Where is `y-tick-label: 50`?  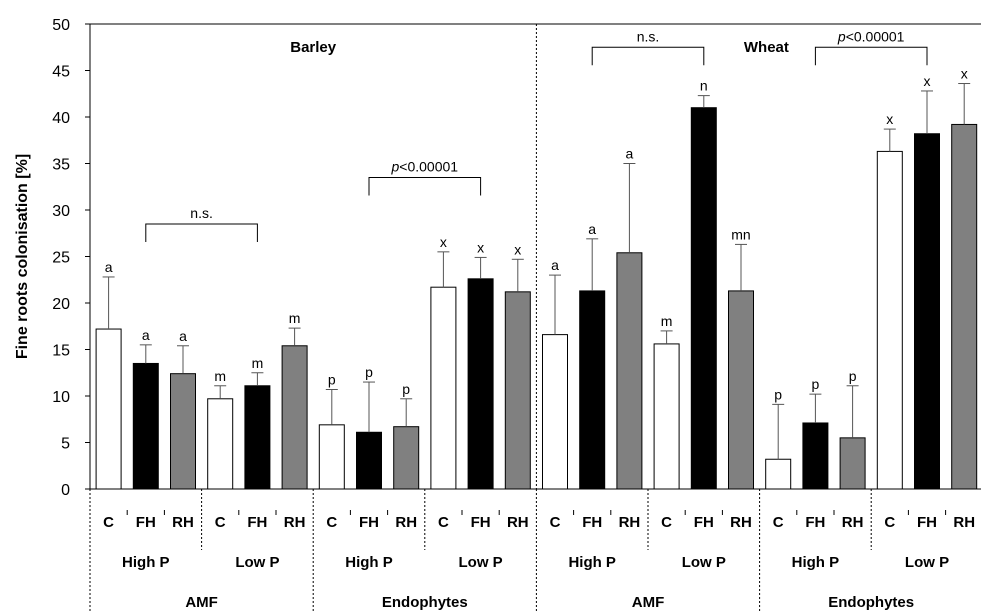
y-tick-label: 50 is located at coordinates (61, 25).